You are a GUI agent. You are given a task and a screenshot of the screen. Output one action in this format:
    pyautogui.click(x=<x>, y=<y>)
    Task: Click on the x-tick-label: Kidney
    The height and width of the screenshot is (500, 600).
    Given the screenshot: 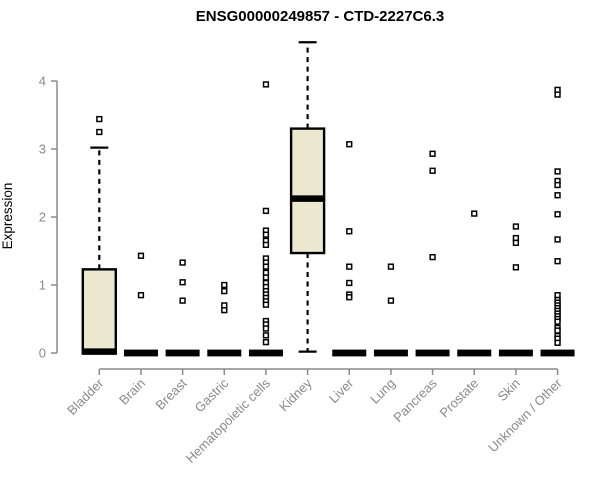 What is the action you would take?
    pyautogui.click(x=295, y=394)
    